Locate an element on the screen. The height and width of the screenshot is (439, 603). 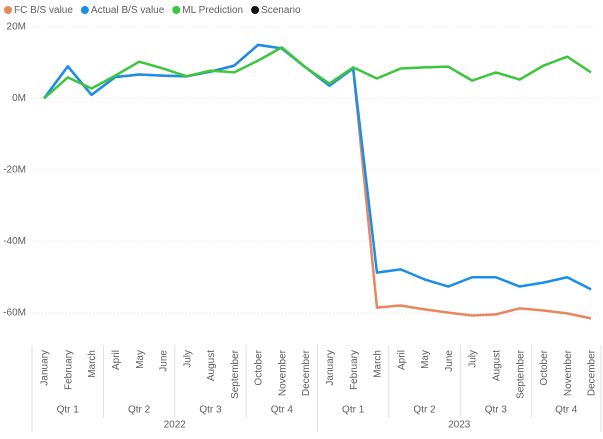
y-tick-label: -20M is located at coordinates (14, 170).